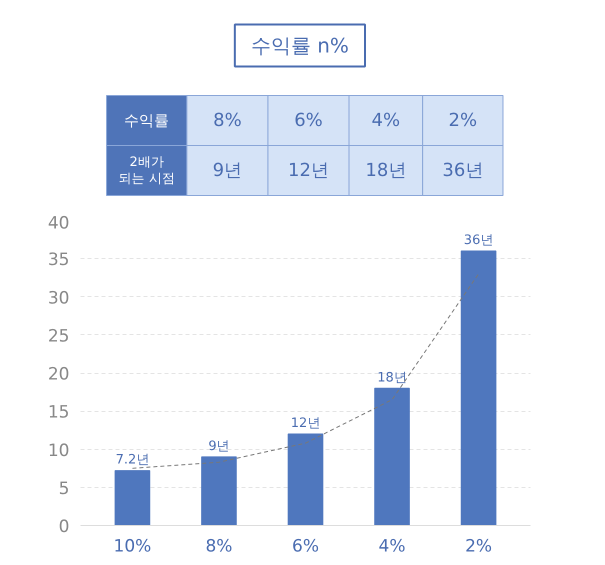 The height and width of the screenshot is (565, 605). Describe the element at coordinates (133, 546) in the screenshot. I see `x-tick-label: 10%` at that location.